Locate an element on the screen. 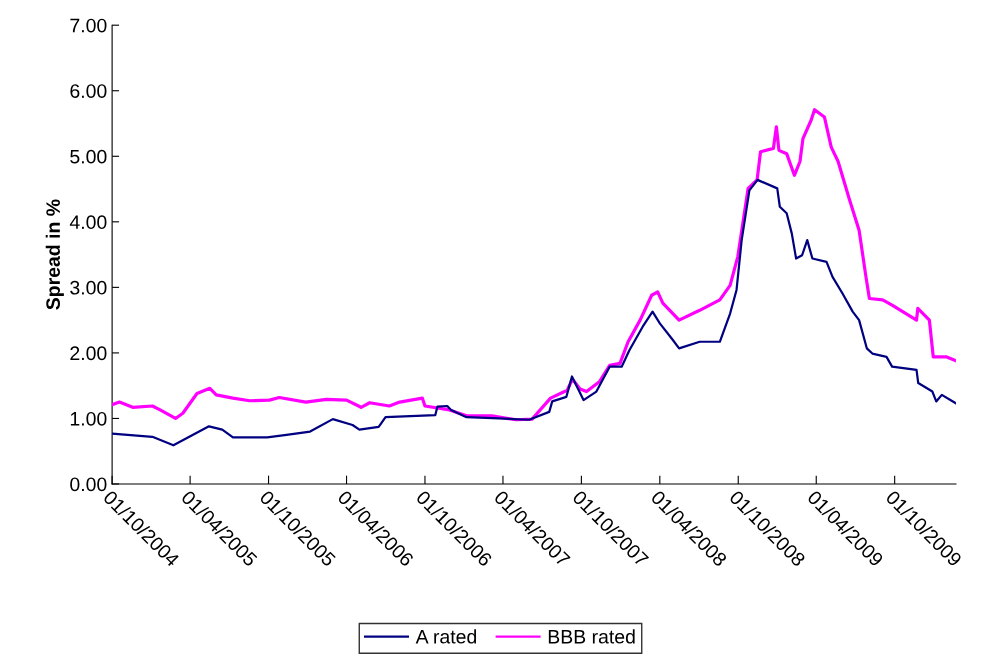 The width and height of the screenshot is (1001, 663). y-tick-label: 0.00 is located at coordinates (88, 484).